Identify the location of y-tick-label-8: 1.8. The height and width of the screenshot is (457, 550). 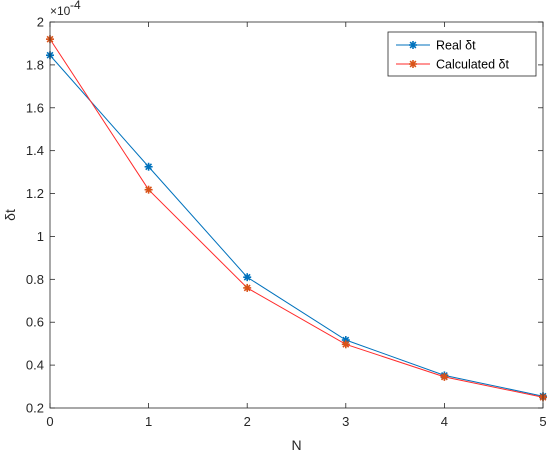
(35, 64).